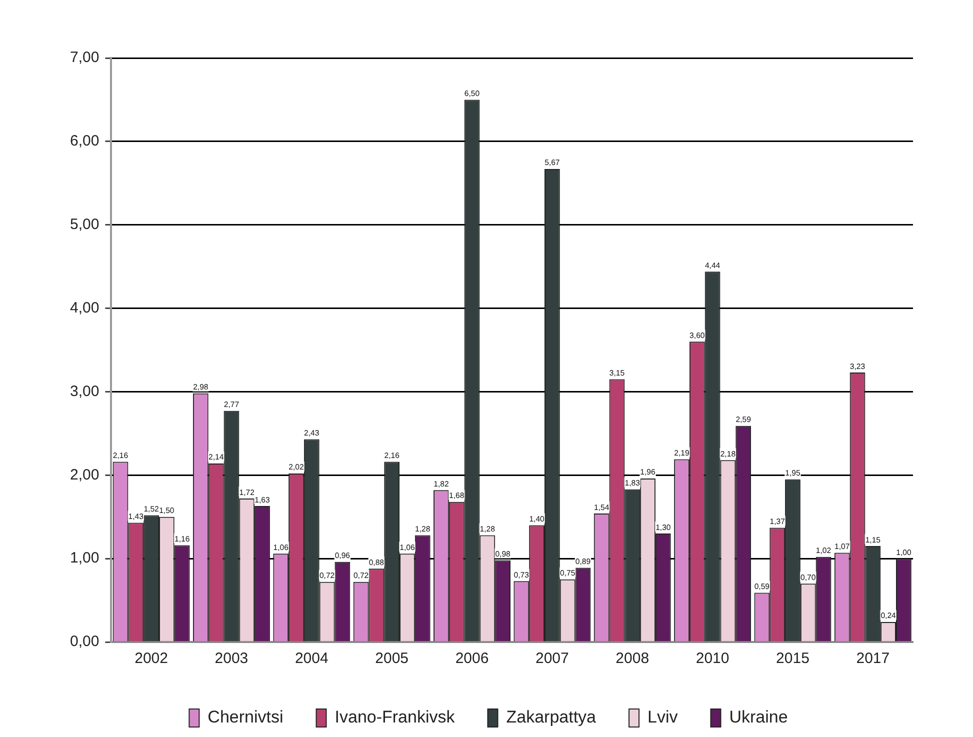  Describe the element at coordinates (713, 659) in the screenshot. I see `x-tick-label: 2010` at that location.